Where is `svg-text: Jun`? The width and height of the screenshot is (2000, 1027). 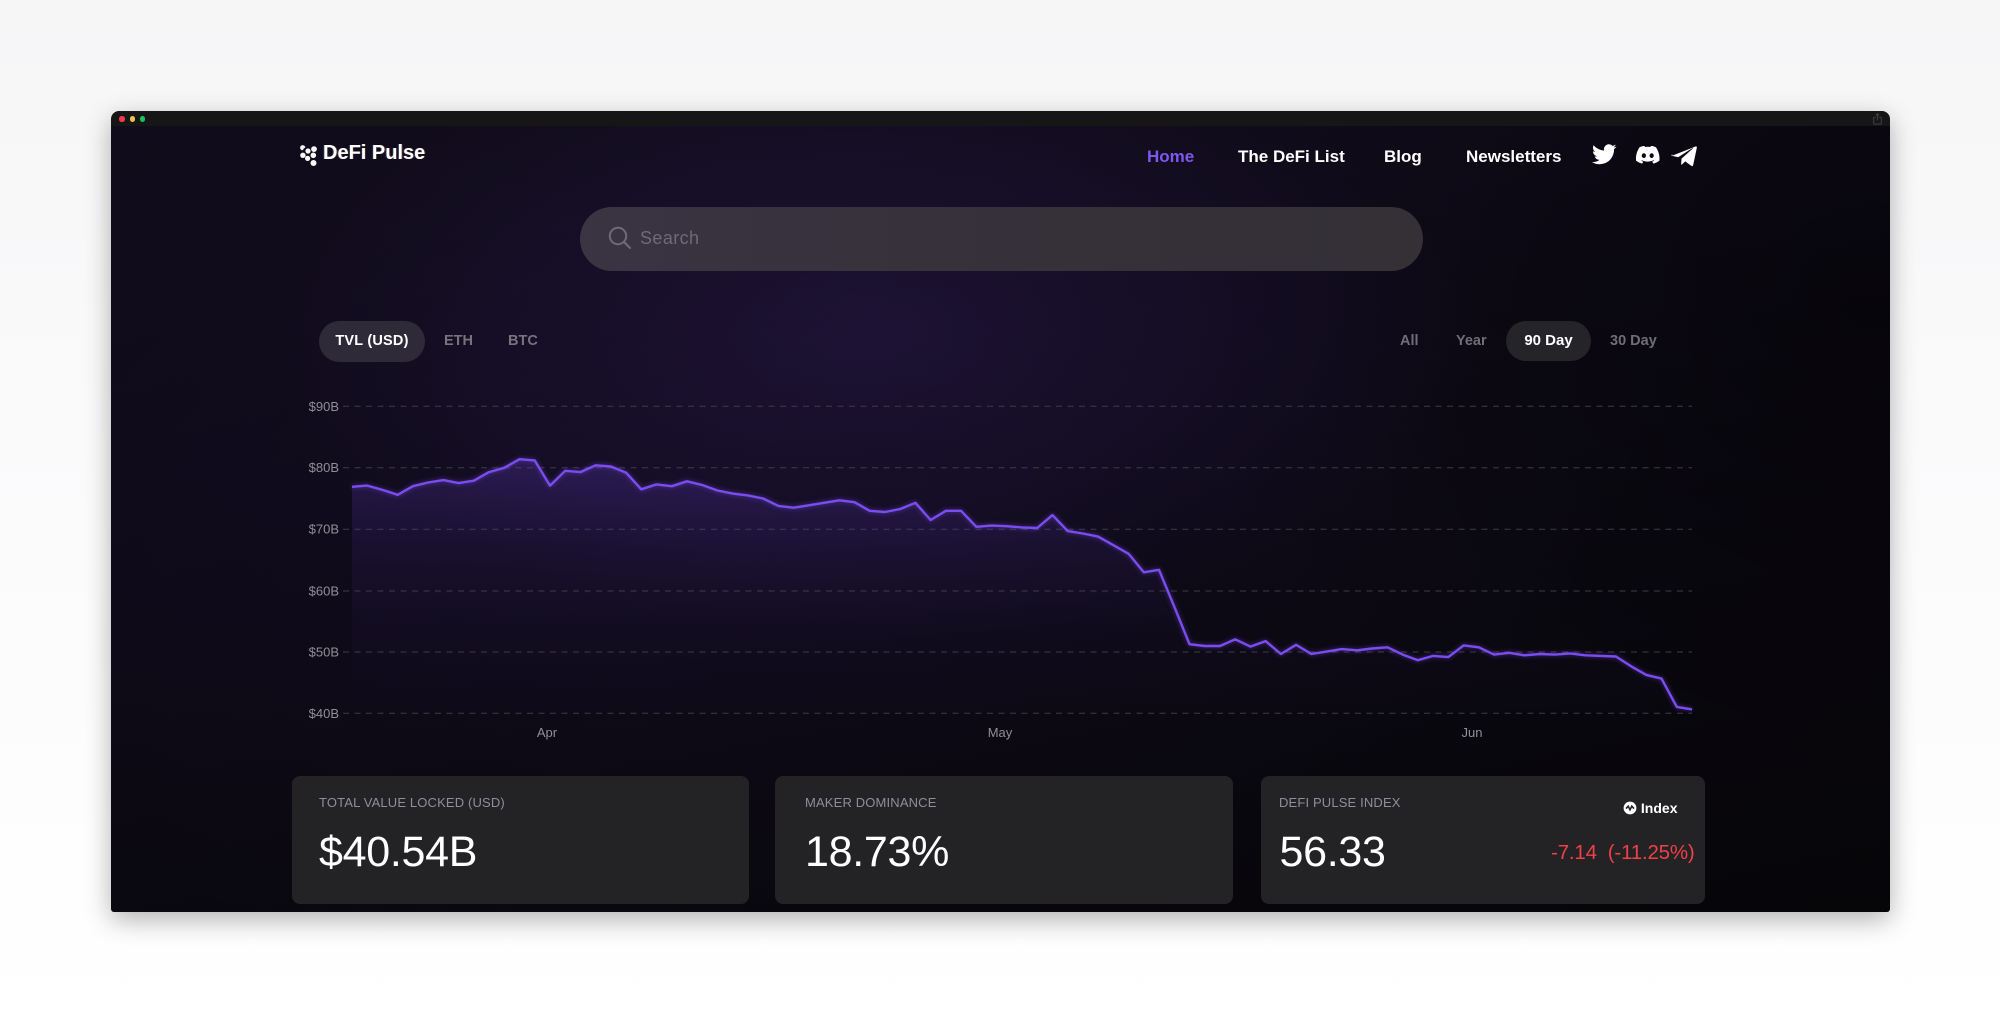
svg-text: Jun is located at coordinates (1472, 732).